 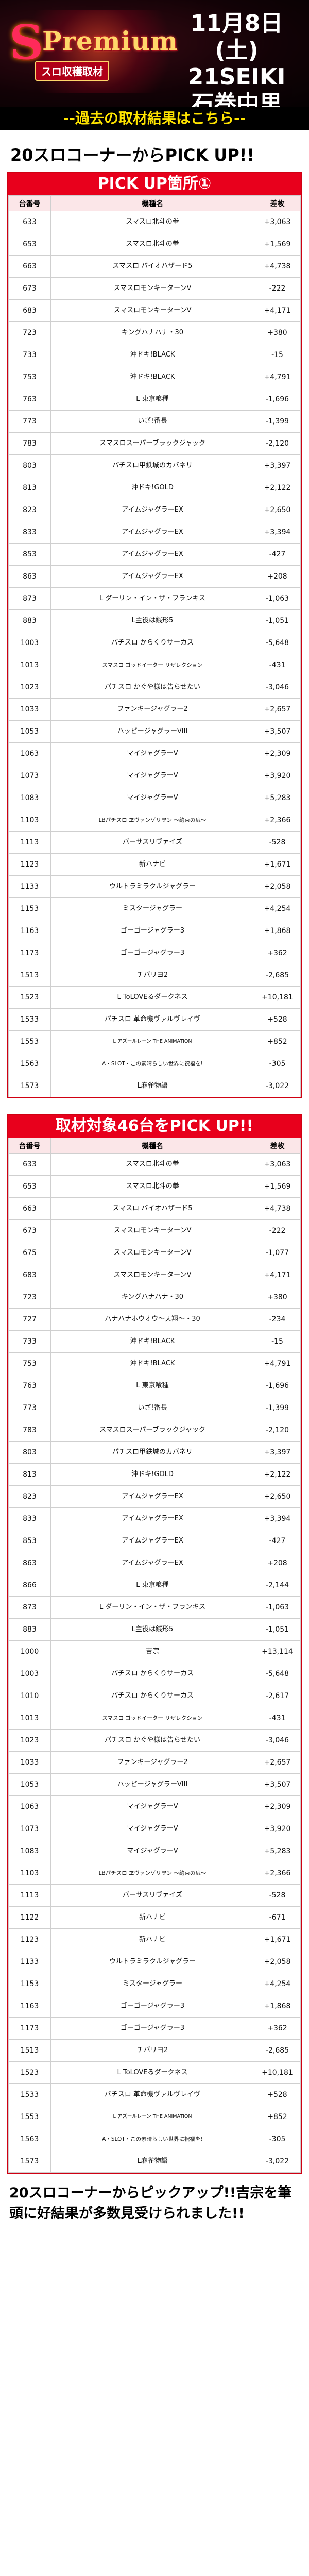 I want to click on machine-number-cell: 1033, so click(x=29, y=1762).